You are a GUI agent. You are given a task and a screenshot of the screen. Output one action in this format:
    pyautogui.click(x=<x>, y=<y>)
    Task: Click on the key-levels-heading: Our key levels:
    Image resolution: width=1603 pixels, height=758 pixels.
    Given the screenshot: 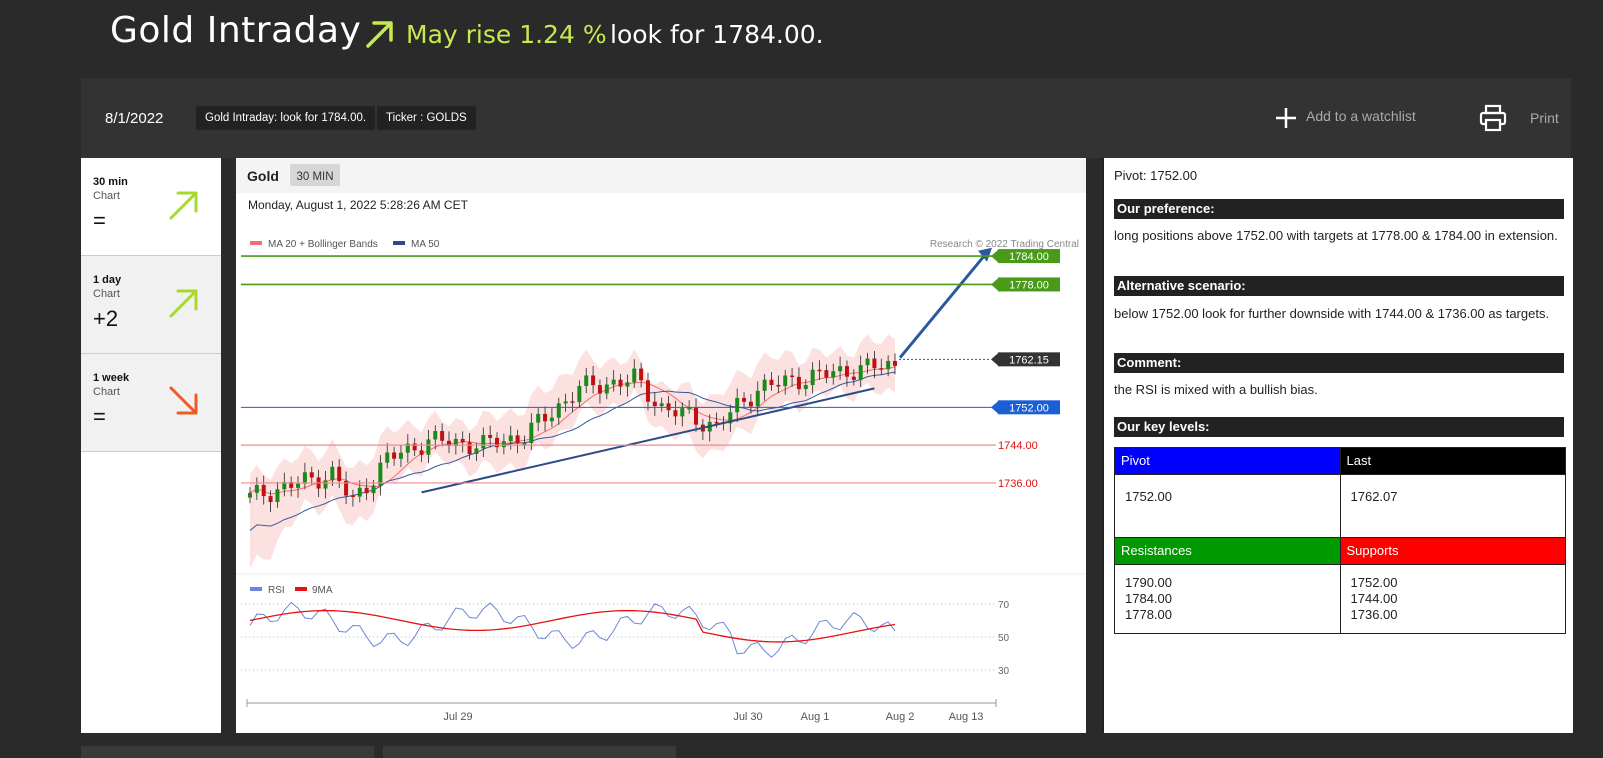 What is the action you would take?
    pyautogui.click(x=1339, y=427)
    